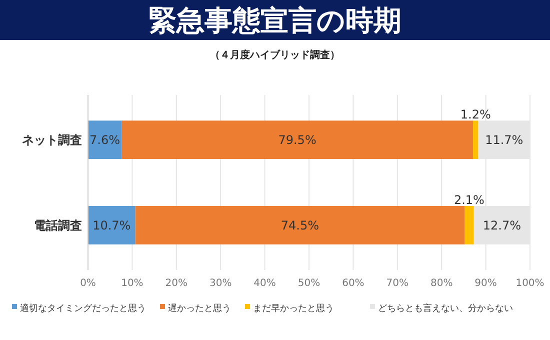 This screenshot has width=550, height=340. I want to click on data-label: 7.6%, so click(105, 140).